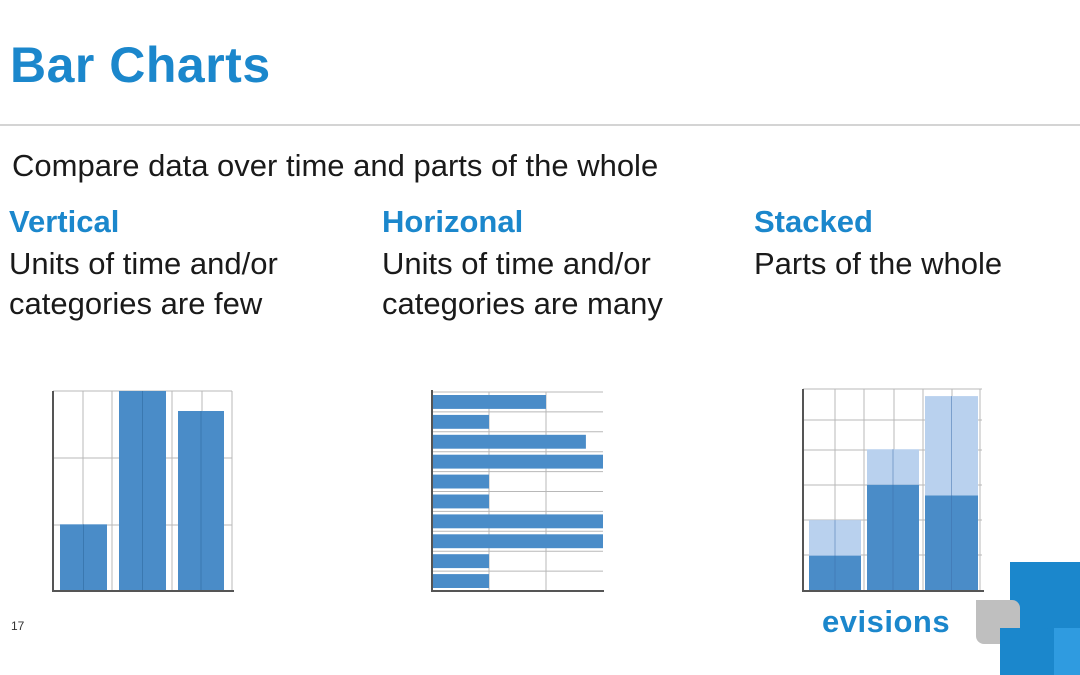 The width and height of the screenshot is (1080, 675). Describe the element at coordinates (540, 125) in the screenshot. I see `title-divider` at that location.